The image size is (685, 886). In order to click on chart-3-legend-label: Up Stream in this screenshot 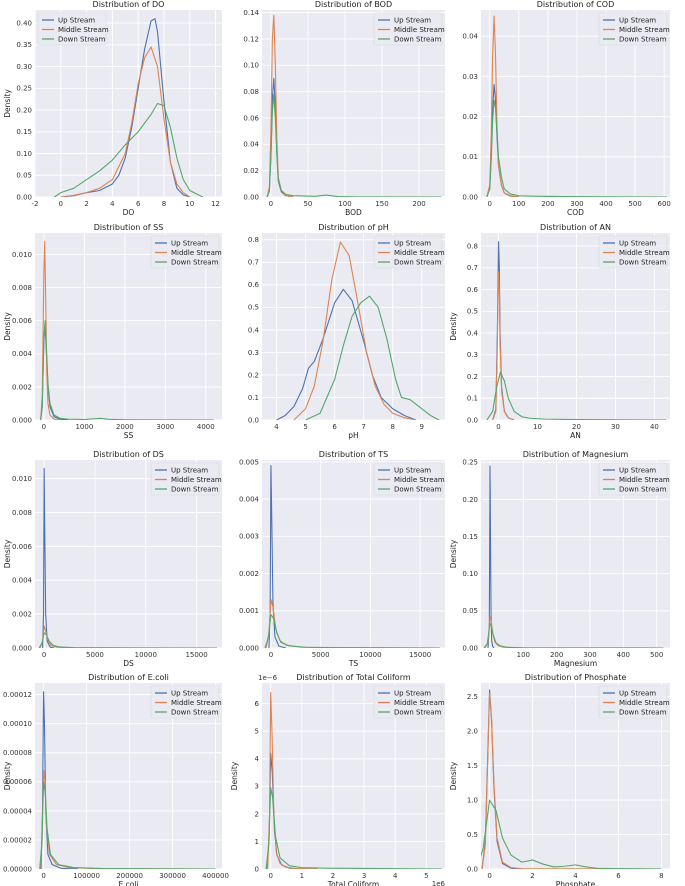, I will do `click(189, 243)`.